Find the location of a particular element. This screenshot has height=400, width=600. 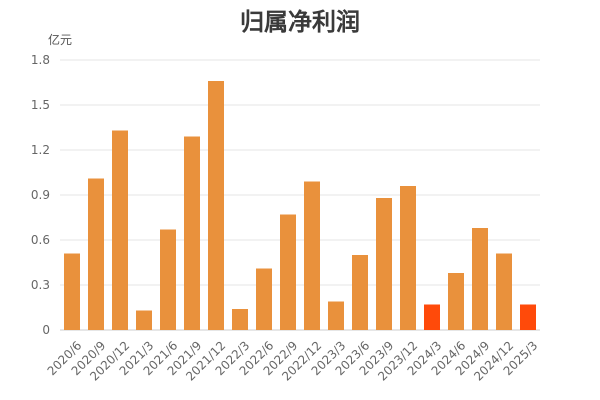

y-axis-unit: 亿元 is located at coordinates (60, 39).